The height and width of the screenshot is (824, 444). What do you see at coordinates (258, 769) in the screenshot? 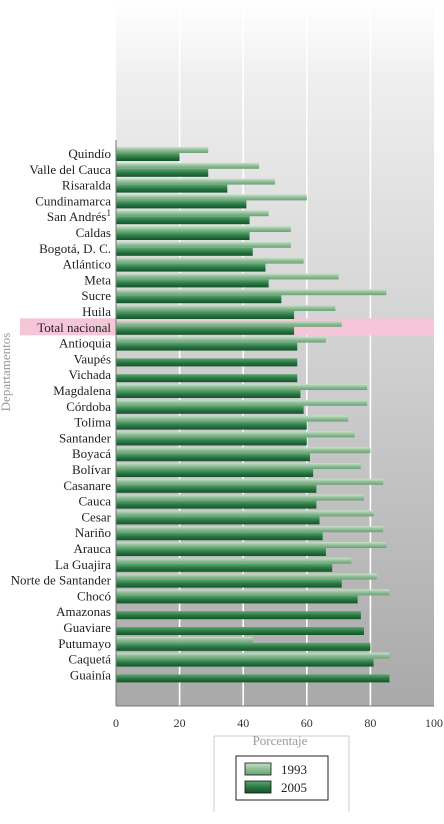
I see `legend-swatch-1993` at bounding box center [258, 769].